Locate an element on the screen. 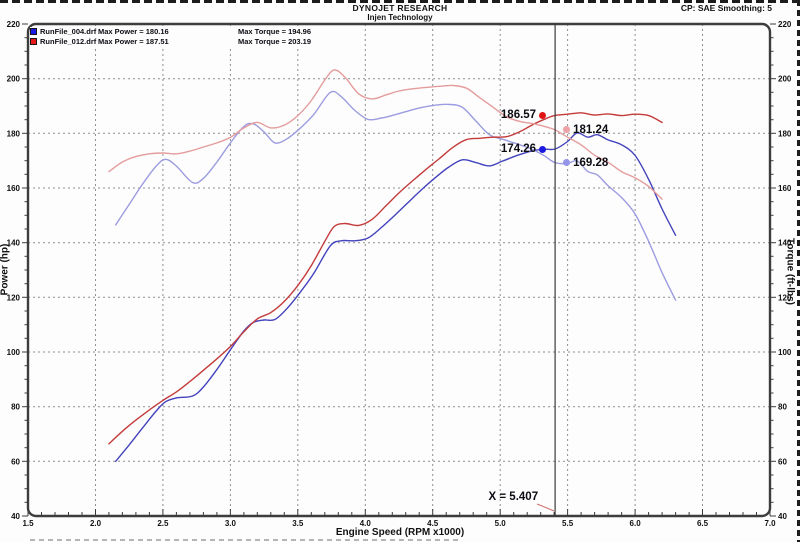 This screenshot has height=542, width=800. readout-value: 174.26 is located at coordinates (518, 149).